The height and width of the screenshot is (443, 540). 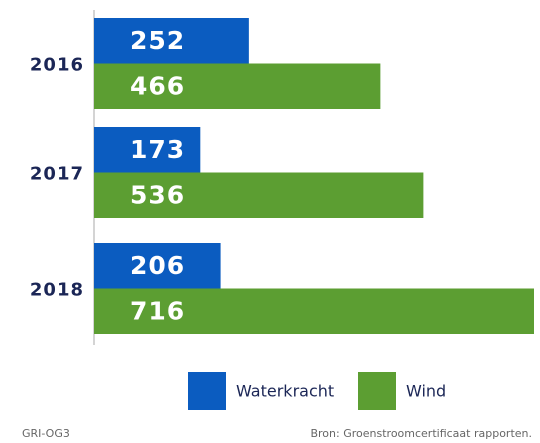 I want to click on legend-label: Waterkracht, so click(x=285, y=391).